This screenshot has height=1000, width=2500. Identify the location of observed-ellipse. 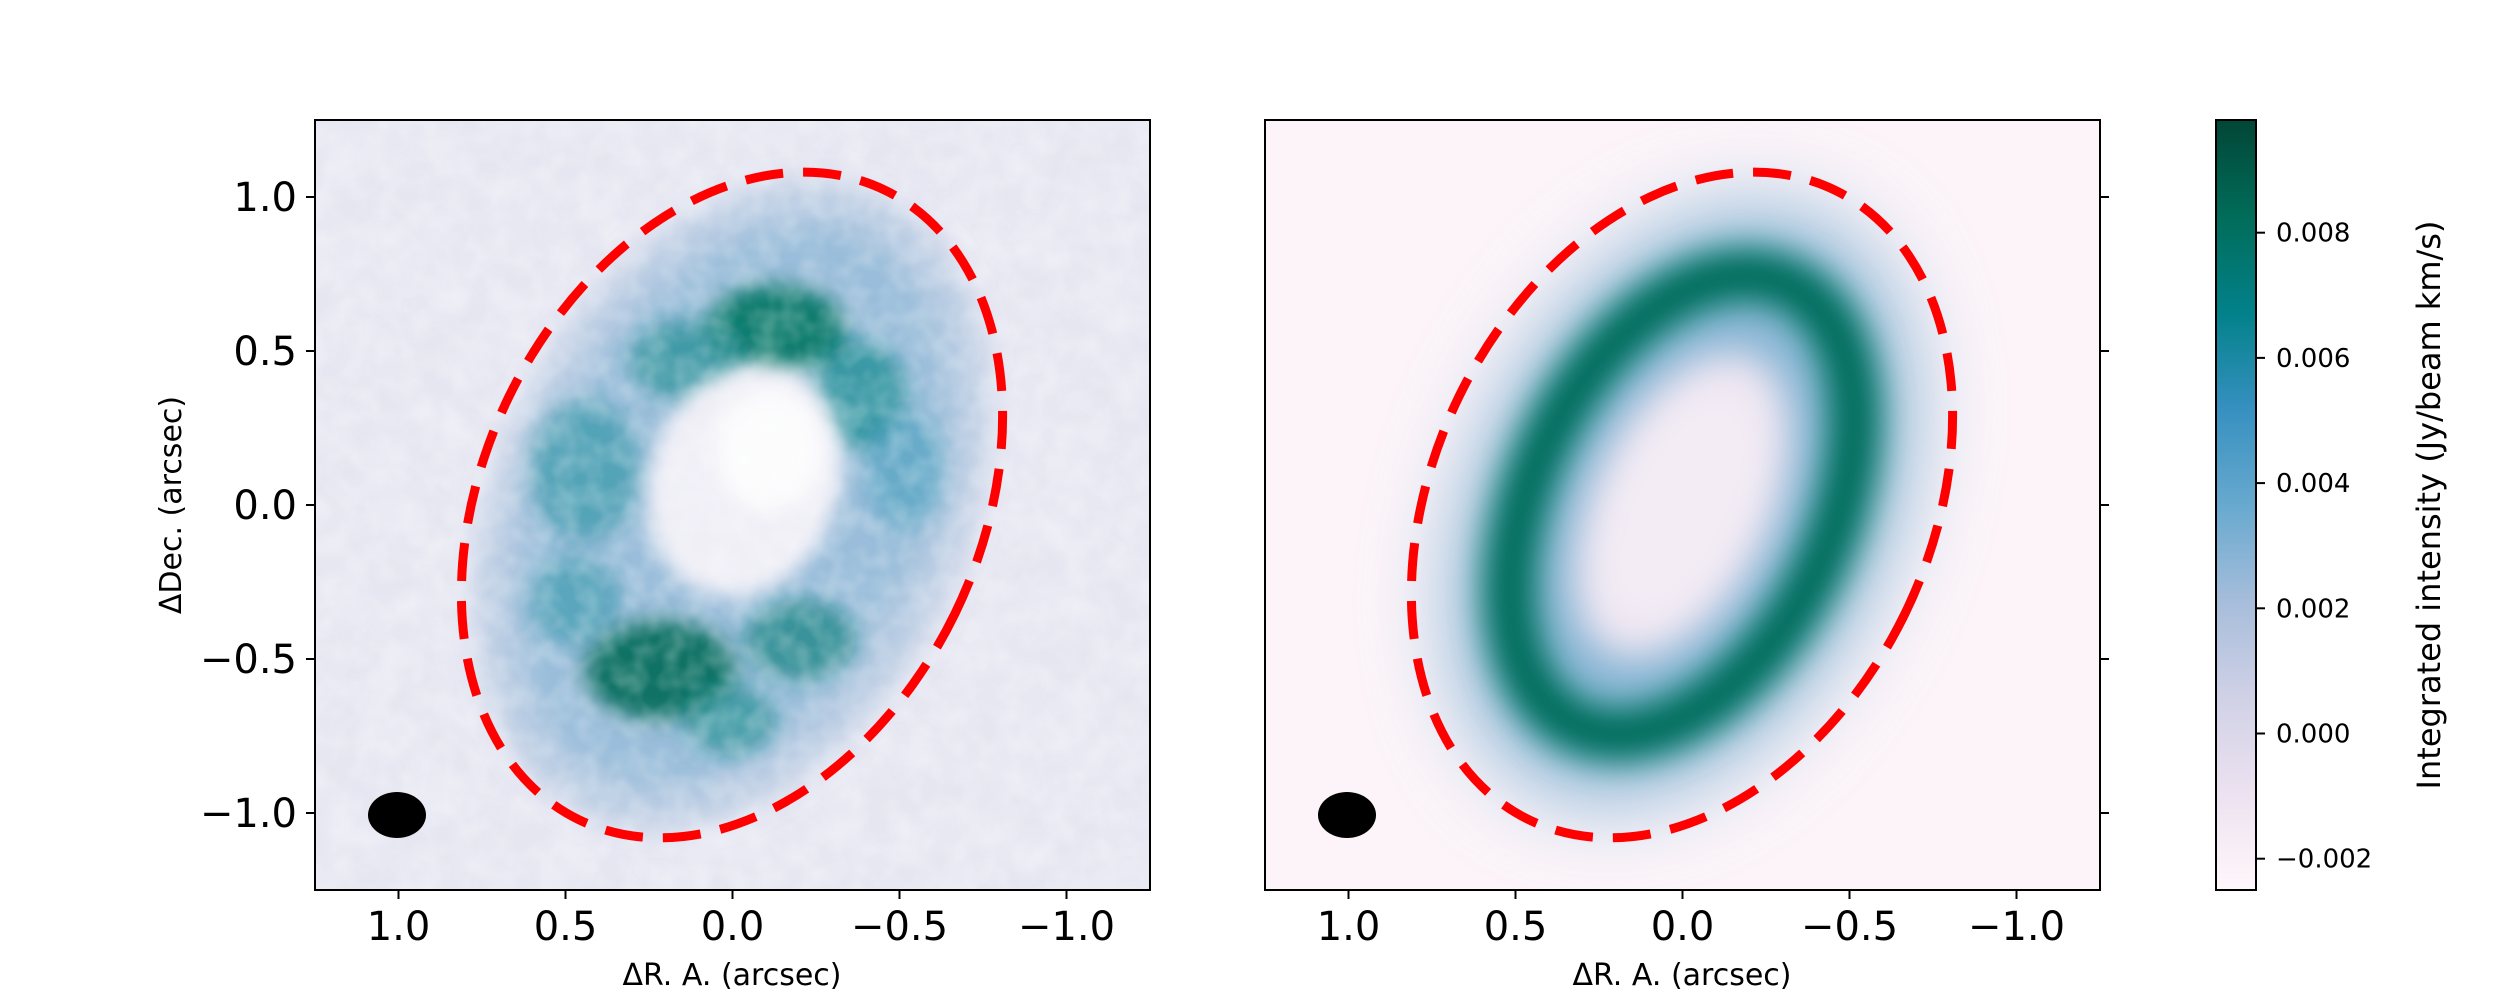
(732, 505).